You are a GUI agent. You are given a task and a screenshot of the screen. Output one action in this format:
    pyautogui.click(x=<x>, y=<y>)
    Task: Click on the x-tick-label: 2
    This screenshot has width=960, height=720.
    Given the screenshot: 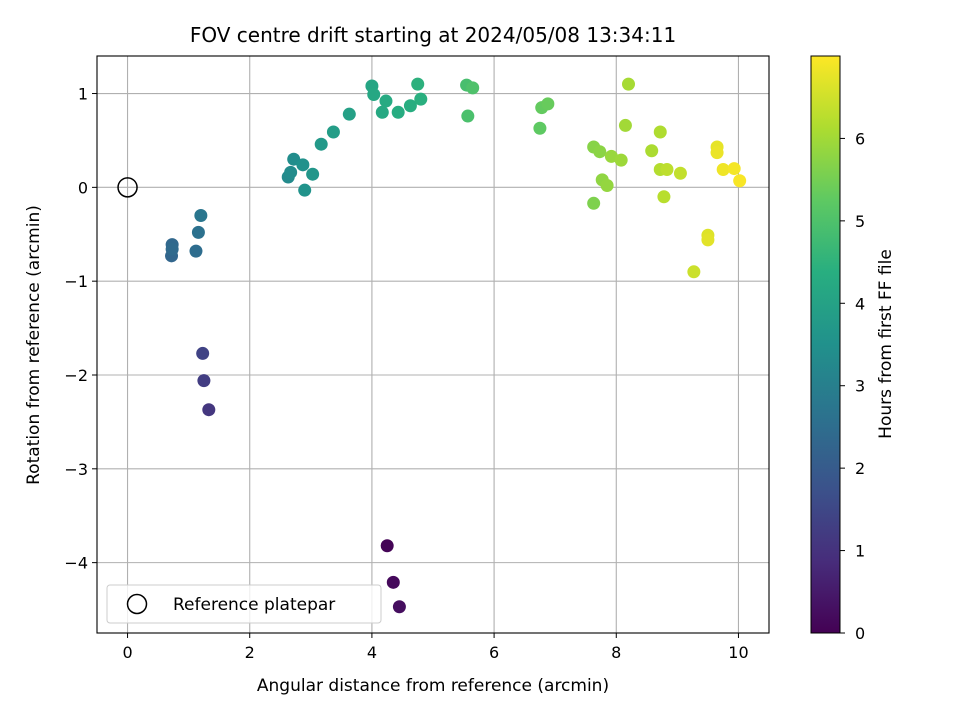 What is the action you would take?
    pyautogui.click(x=250, y=652)
    